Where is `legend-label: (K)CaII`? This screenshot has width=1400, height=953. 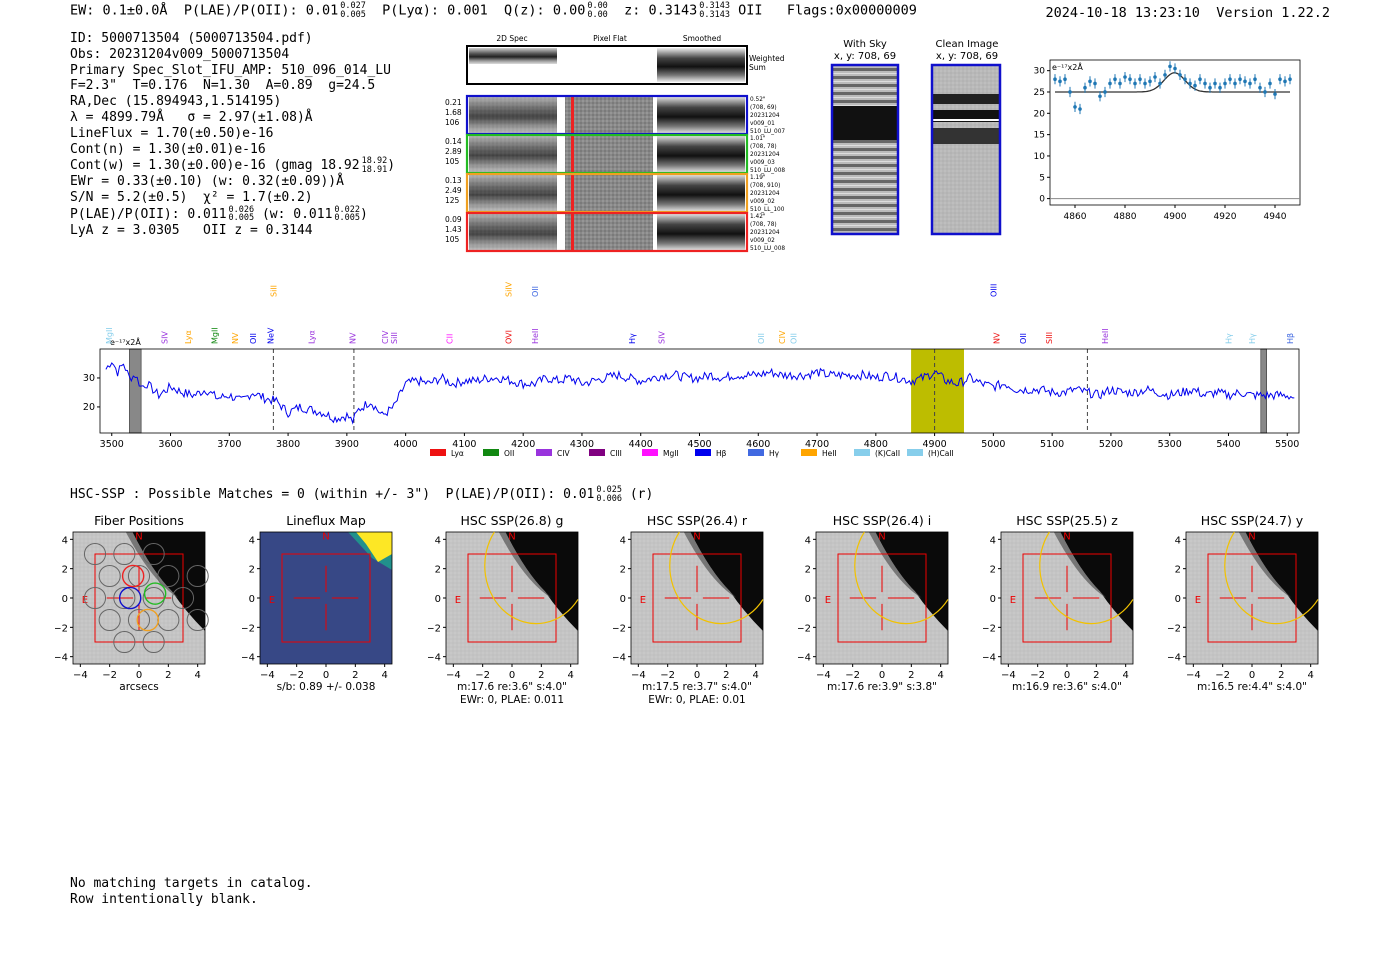 legend-label: (K)CaII is located at coordinates (887, 453).